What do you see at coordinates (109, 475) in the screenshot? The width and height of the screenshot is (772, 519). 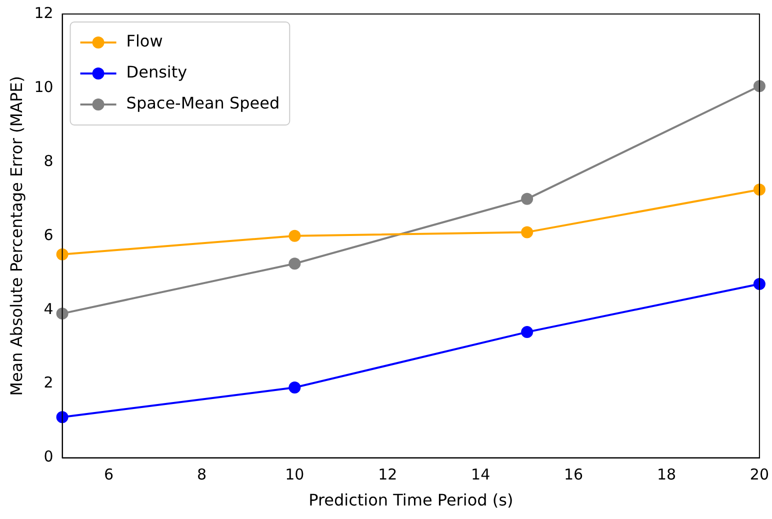 I see `x-tick-label: 6` at bounding box center [109, 475].